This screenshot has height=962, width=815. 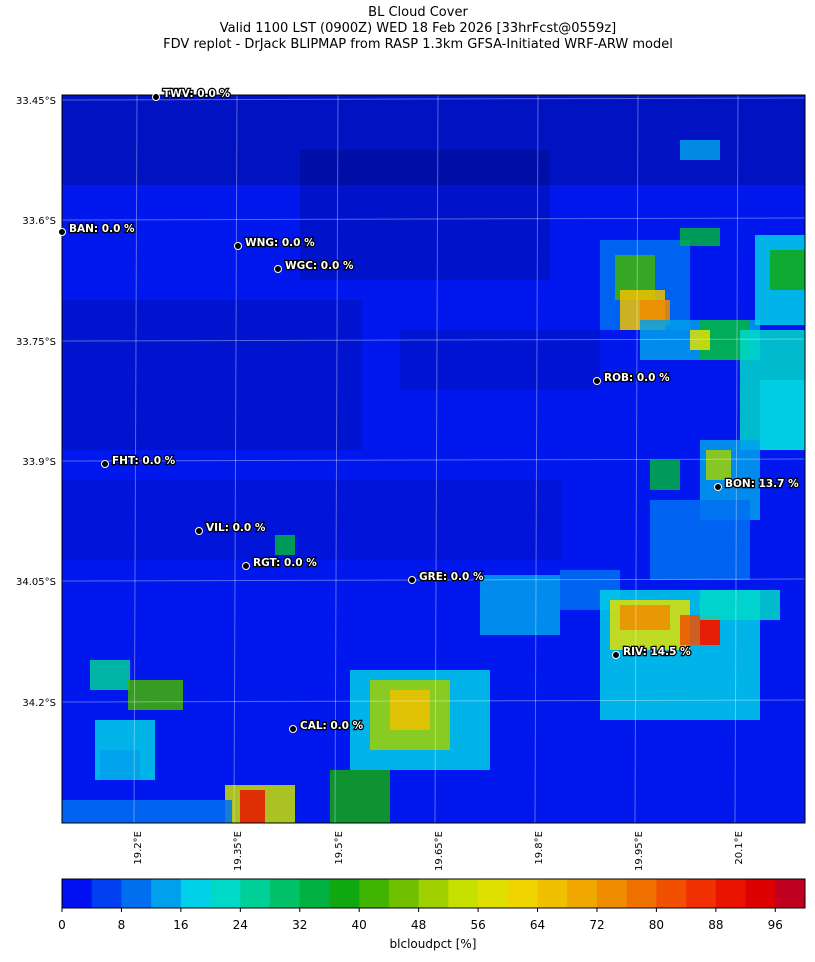 I want to click on station-label: BAN: 0.0 %, so click(x=102, y=229).